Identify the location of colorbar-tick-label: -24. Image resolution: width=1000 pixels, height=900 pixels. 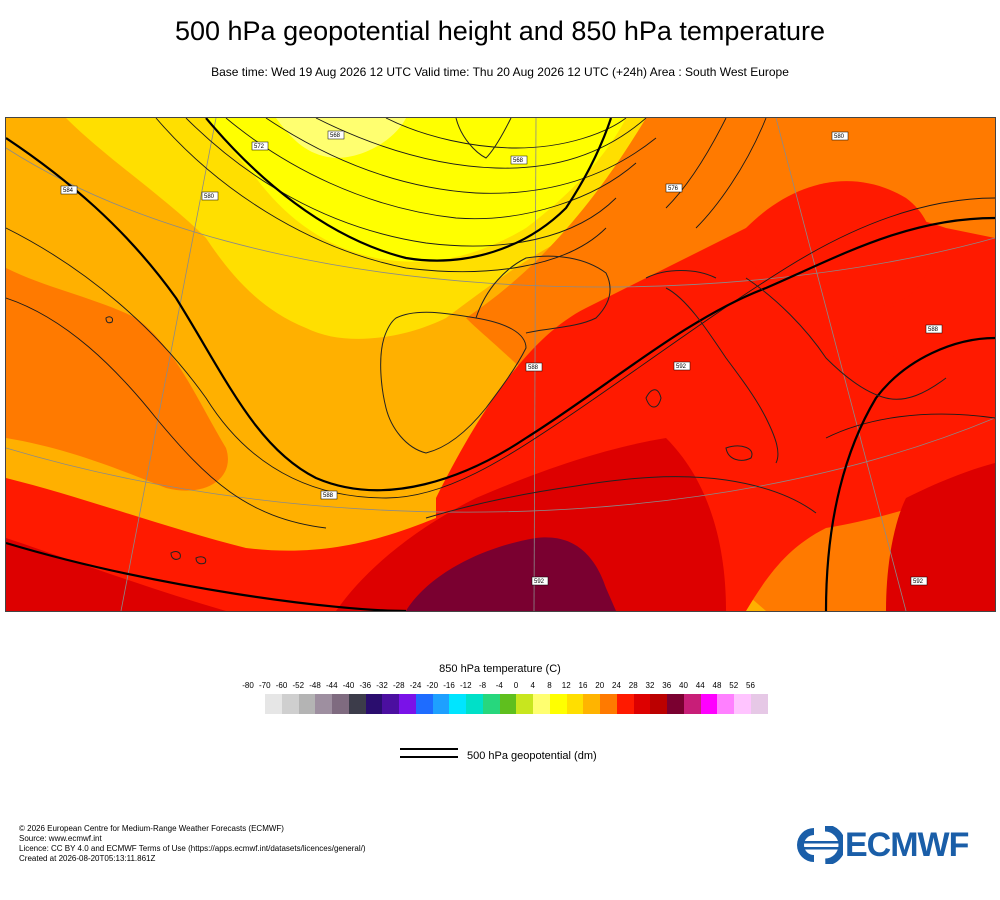
(415, 685).